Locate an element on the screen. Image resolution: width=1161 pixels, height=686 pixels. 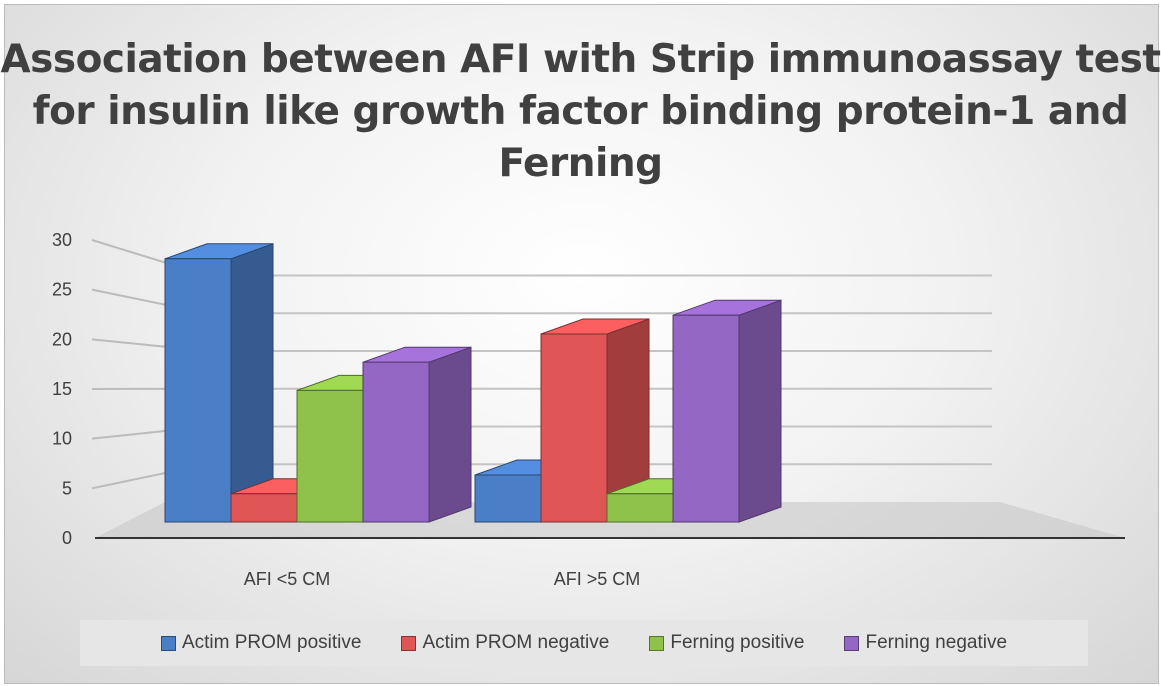
y-tick-label: 5 is located at coordinates (67, 488).